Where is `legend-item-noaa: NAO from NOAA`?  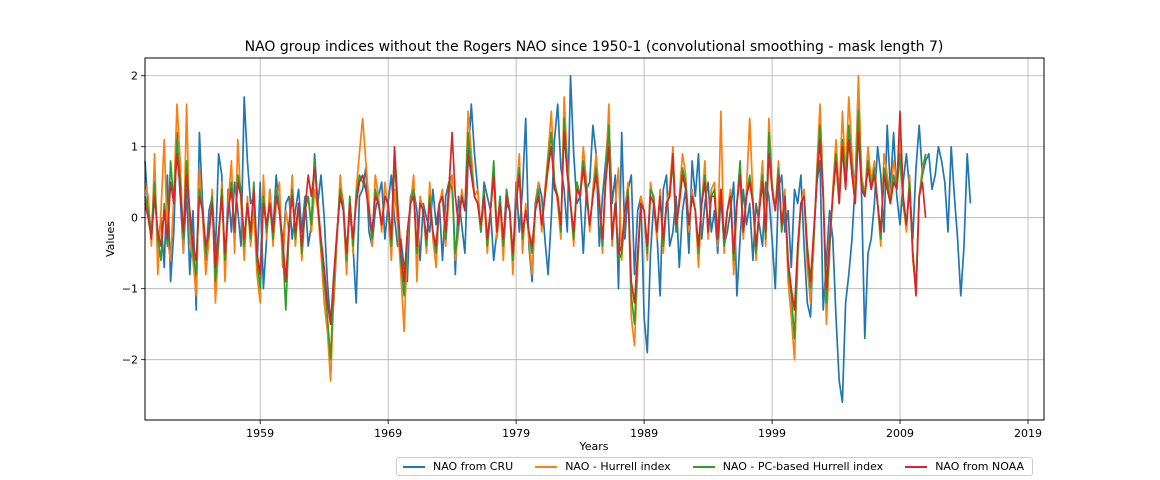
legend-item-noaa: NAO from NOAA is located at coordinates (964, 466).